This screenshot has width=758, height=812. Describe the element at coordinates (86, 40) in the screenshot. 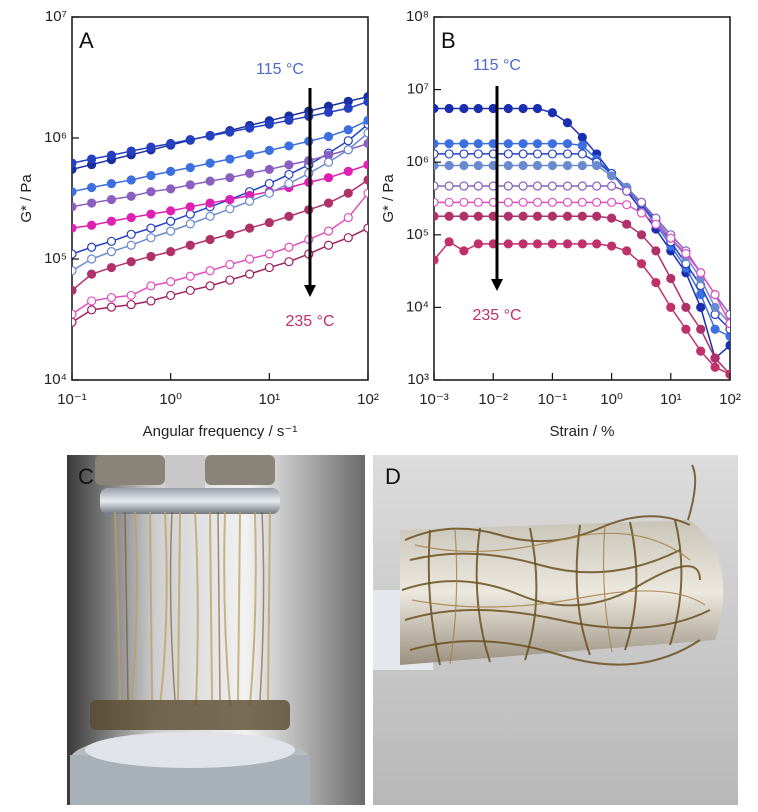

I see `panel-label: A` at that location.